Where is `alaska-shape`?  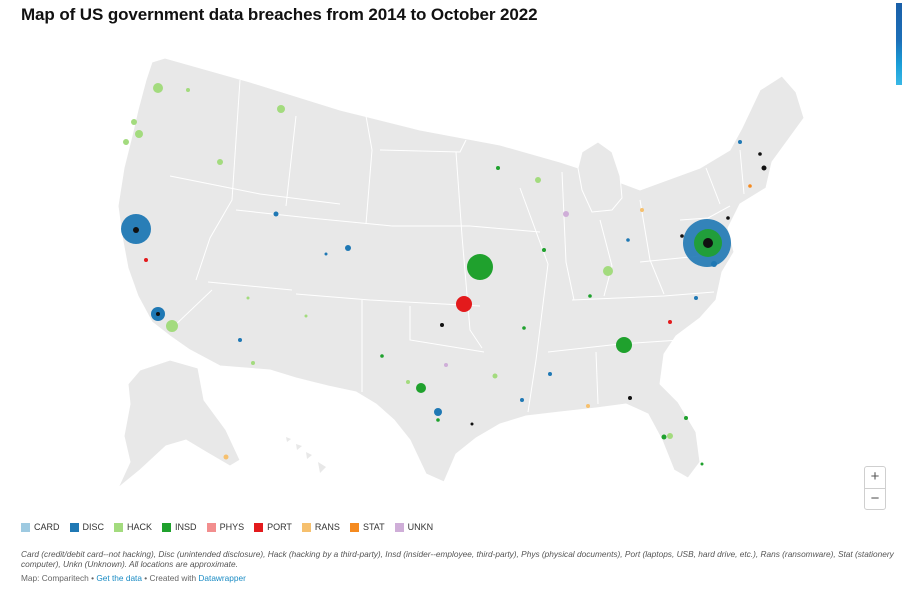
alaska-shape is located at coordinates (179, 424).